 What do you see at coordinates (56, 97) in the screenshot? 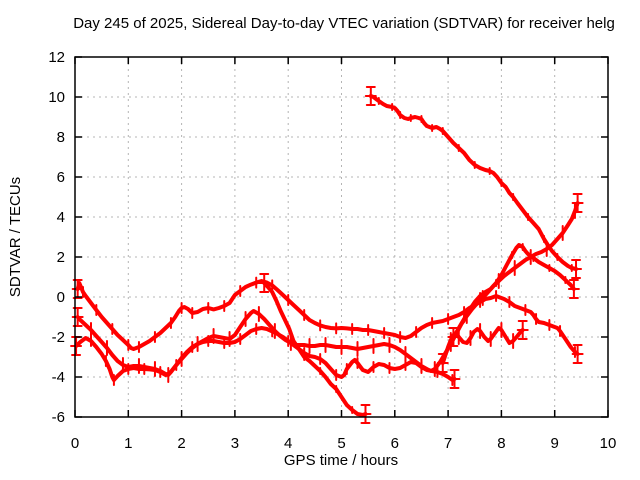
I see `y-tick-label: 10` at bounding box center [56, 97].